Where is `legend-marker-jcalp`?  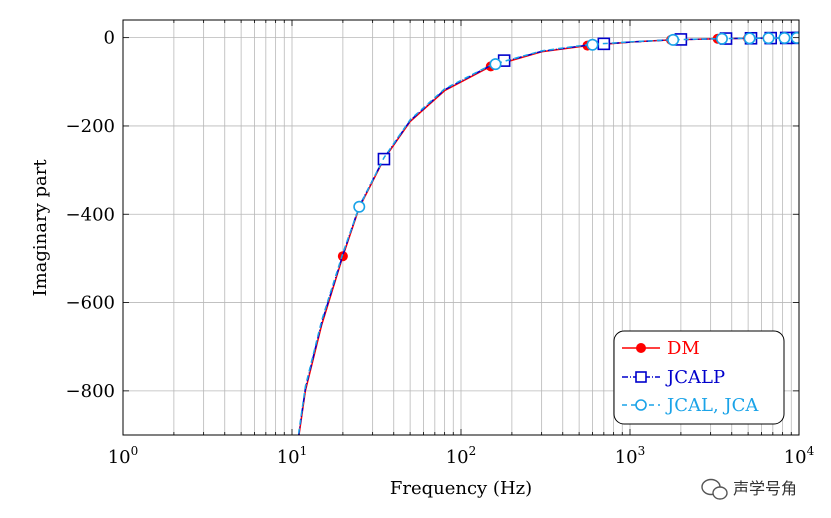
legend-marker-jcalp is located at coordinates (641, 377).